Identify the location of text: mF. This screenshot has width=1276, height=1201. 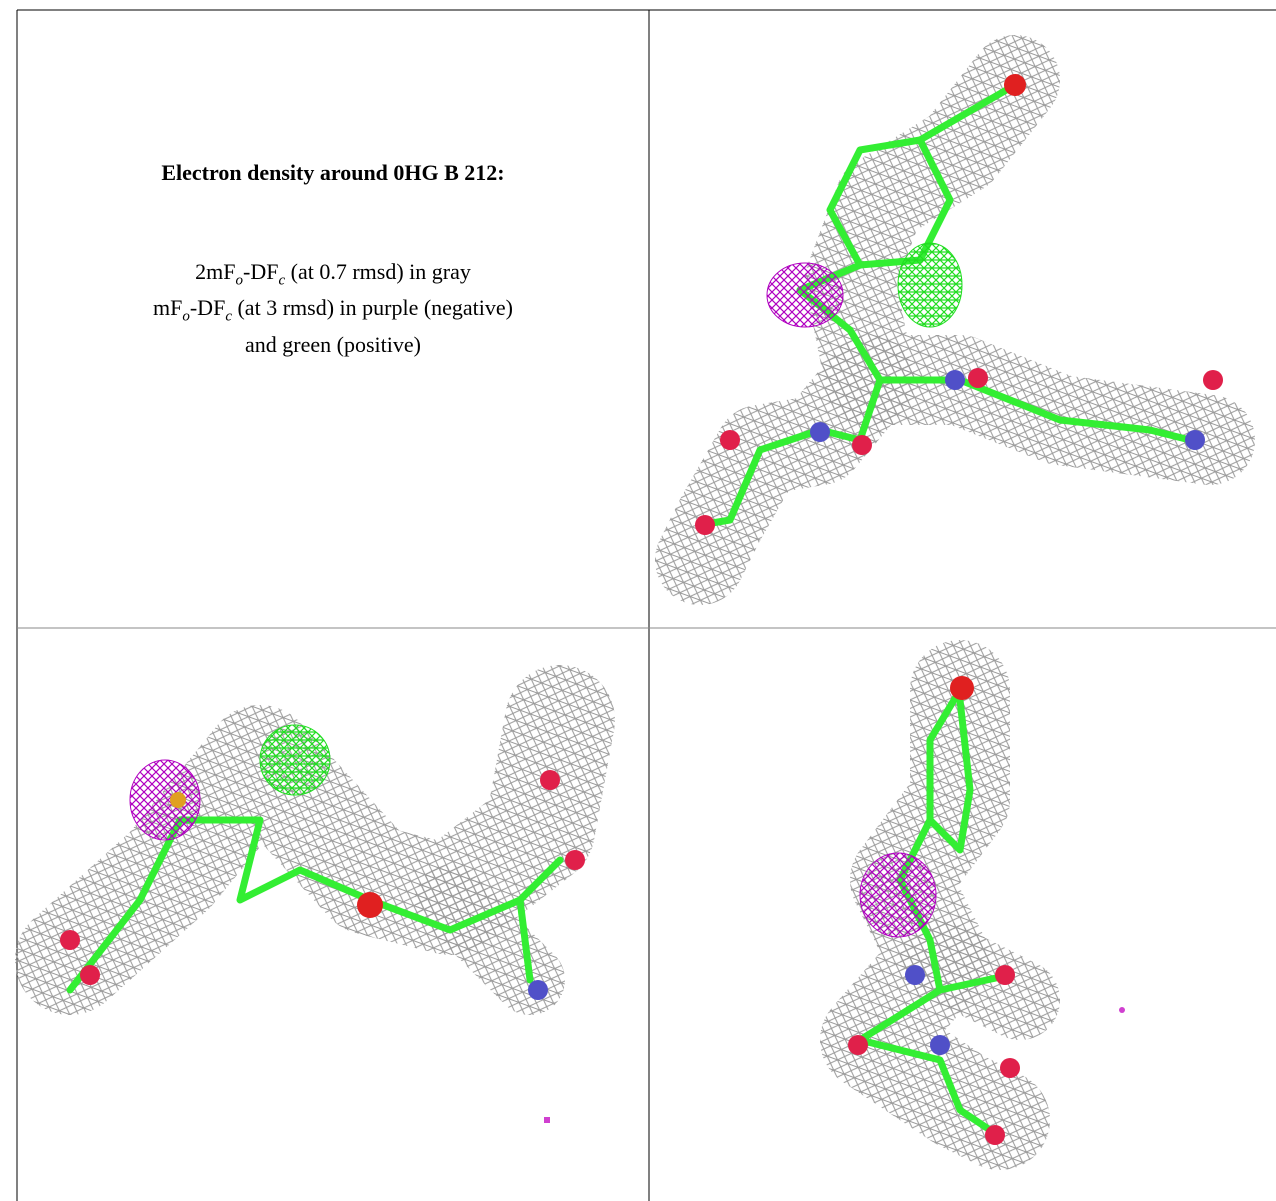
(168, 308).